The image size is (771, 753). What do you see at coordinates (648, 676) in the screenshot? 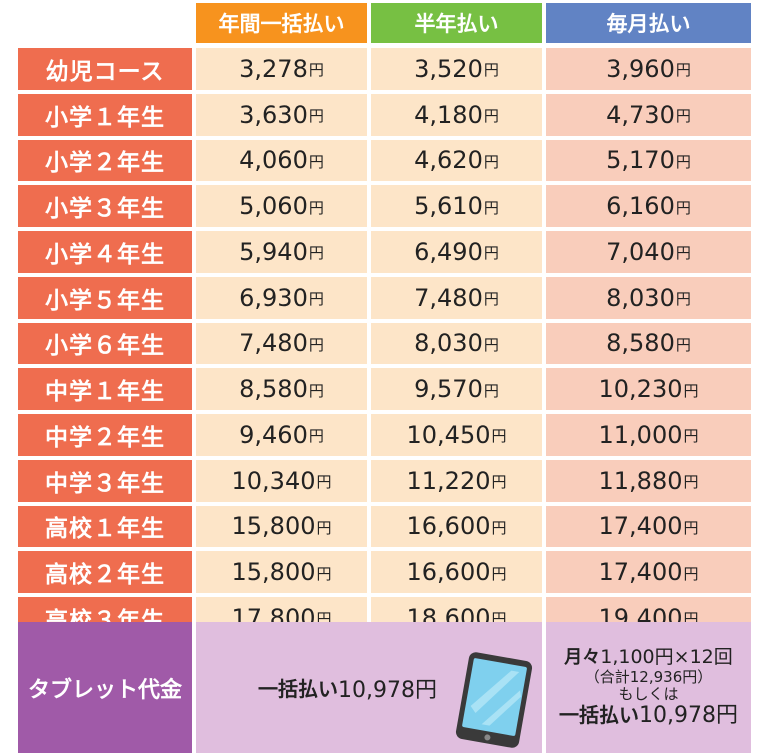
I see `monthly-total: （合計12,936円）` at bounding box center [648, 676].